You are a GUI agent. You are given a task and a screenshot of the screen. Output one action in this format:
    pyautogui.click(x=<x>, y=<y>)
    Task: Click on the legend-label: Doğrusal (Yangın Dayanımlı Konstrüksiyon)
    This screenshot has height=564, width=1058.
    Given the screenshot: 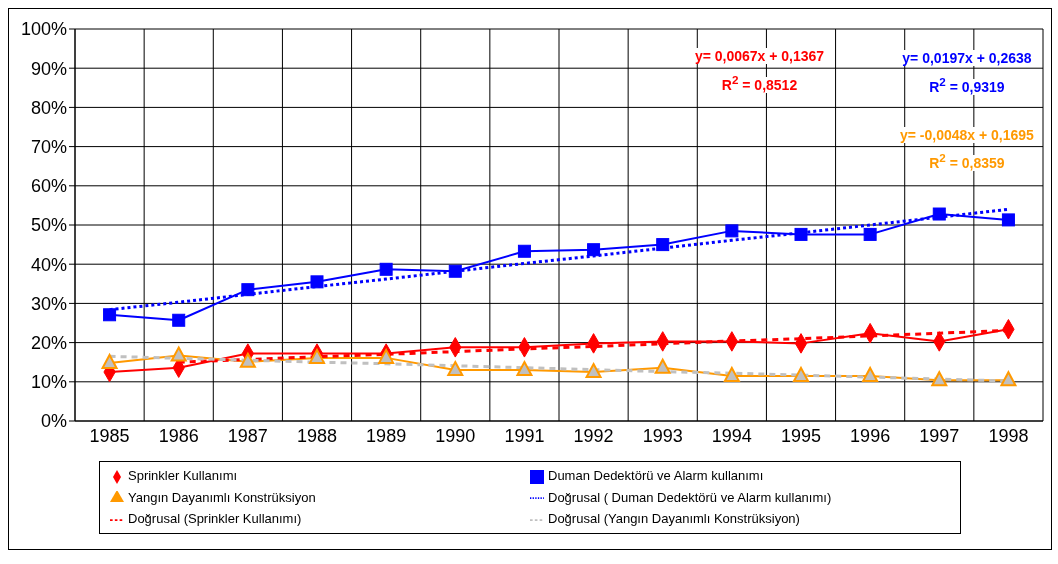 What is the action you would take?
    pyautogui.click(x=674, y=519)
    